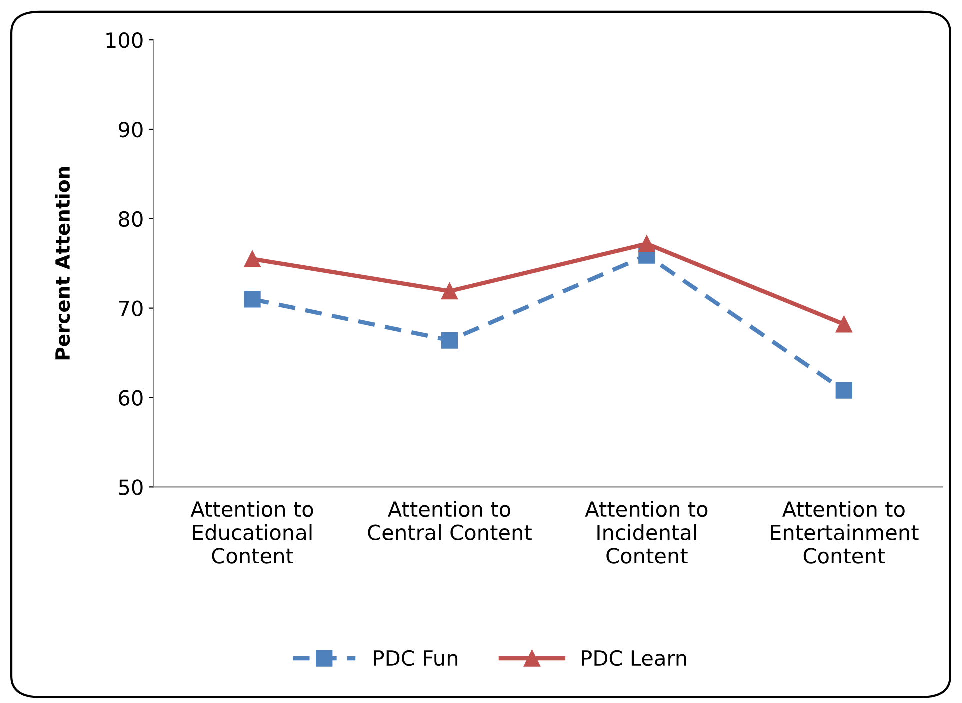  Describe the element at coordinates (131, 130) in the screenshot. I see `y-tick-label: 90` at that location.